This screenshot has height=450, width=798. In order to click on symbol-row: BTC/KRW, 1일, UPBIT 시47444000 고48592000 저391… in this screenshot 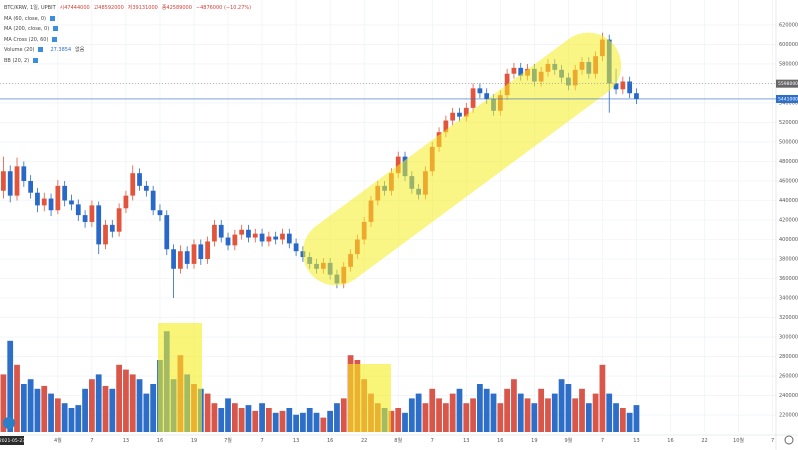, I will do `click(131, 8)`.